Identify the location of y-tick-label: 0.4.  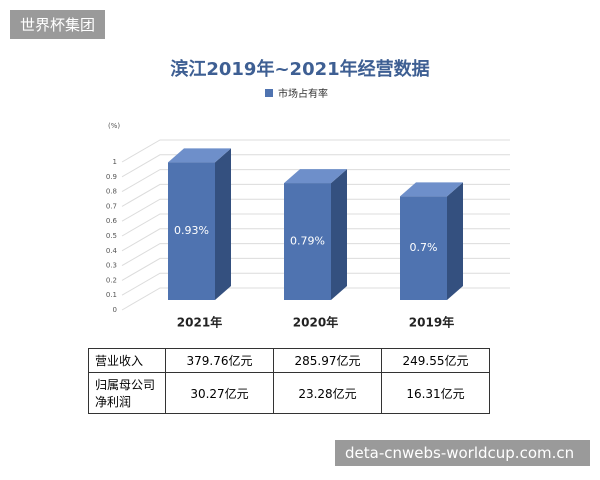
(112, 251).